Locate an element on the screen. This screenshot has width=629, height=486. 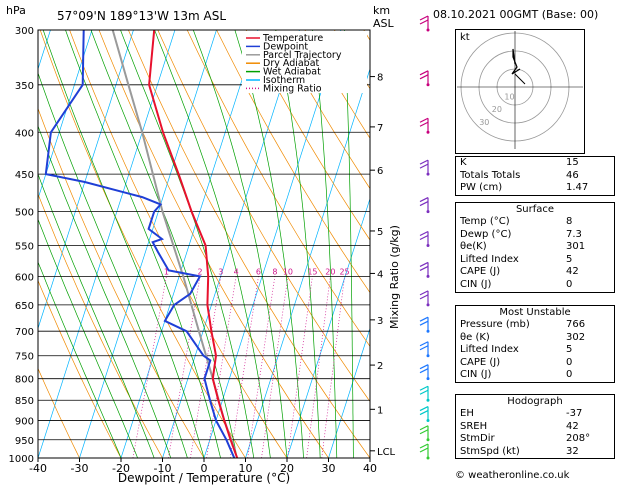
mixing-ratio-label: 2 is located at coordinates (199, 271).